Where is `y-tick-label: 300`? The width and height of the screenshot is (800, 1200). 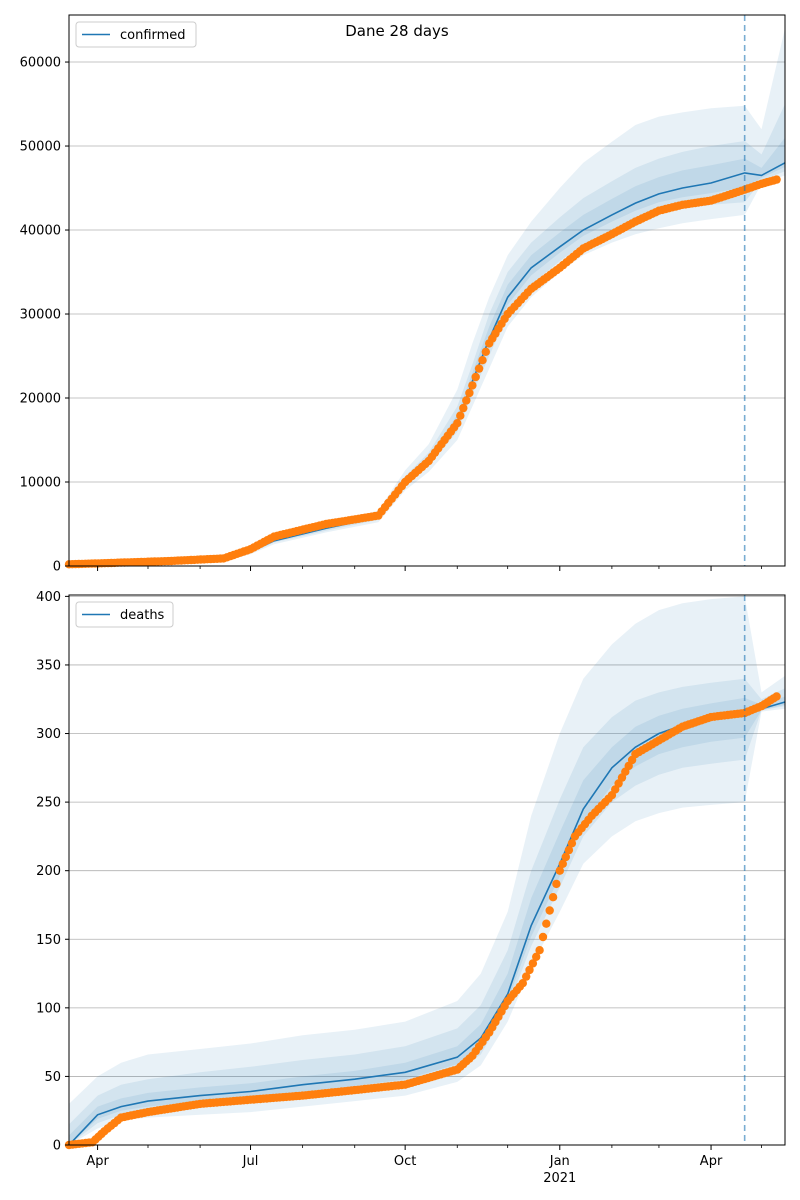
y-tick-label: 300 is located at coordinates (48, 734).